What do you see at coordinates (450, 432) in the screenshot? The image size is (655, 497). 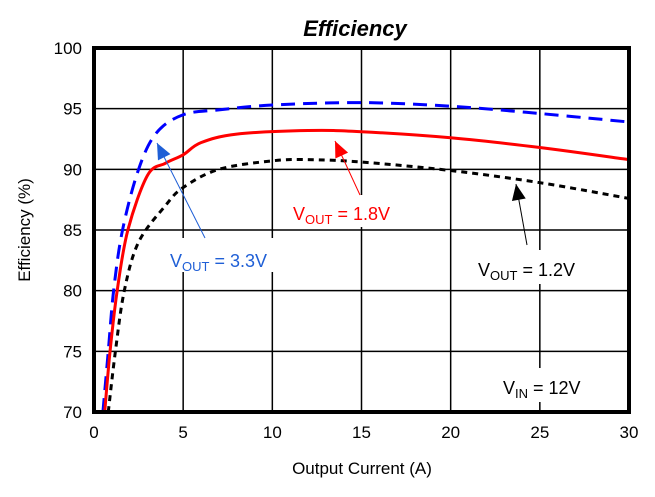 I see `x-tick-label: 20` at bounding box center [450, 432].